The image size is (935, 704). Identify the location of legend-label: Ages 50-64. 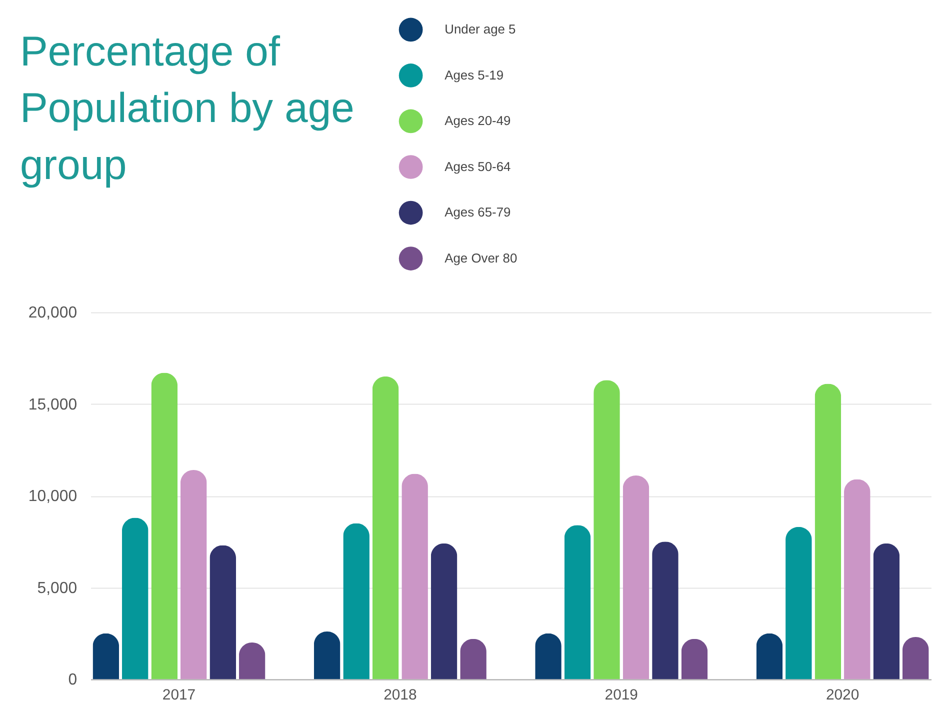
(477, 166).